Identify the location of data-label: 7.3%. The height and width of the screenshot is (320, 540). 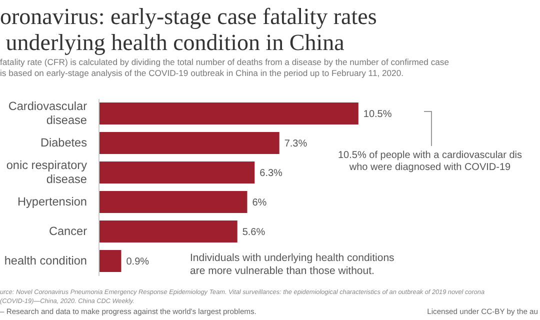
(296, 144).